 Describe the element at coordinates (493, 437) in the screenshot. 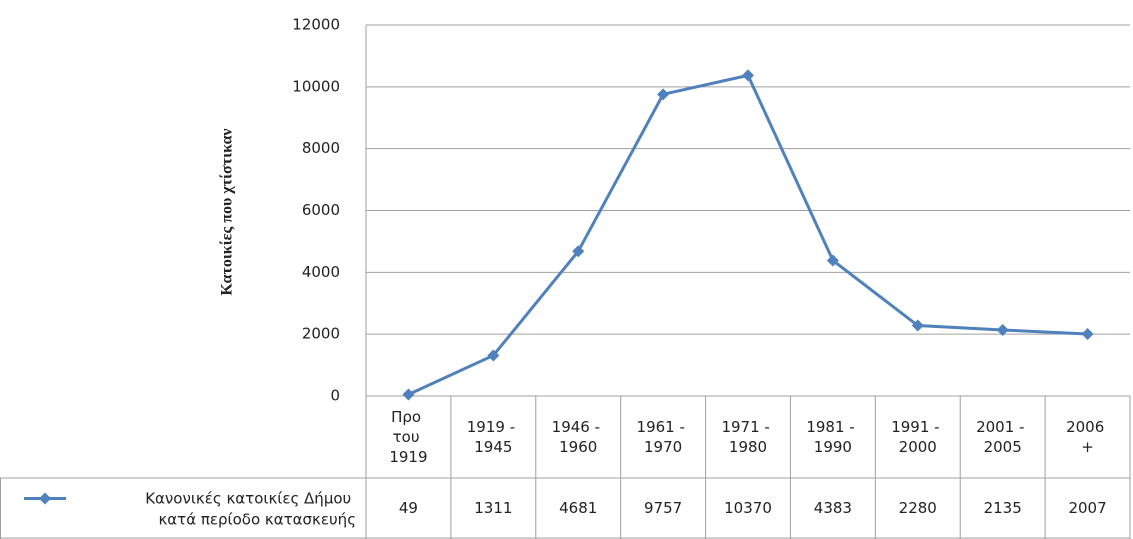

I see `x-tick-label: 1919 - 1945` at that location.